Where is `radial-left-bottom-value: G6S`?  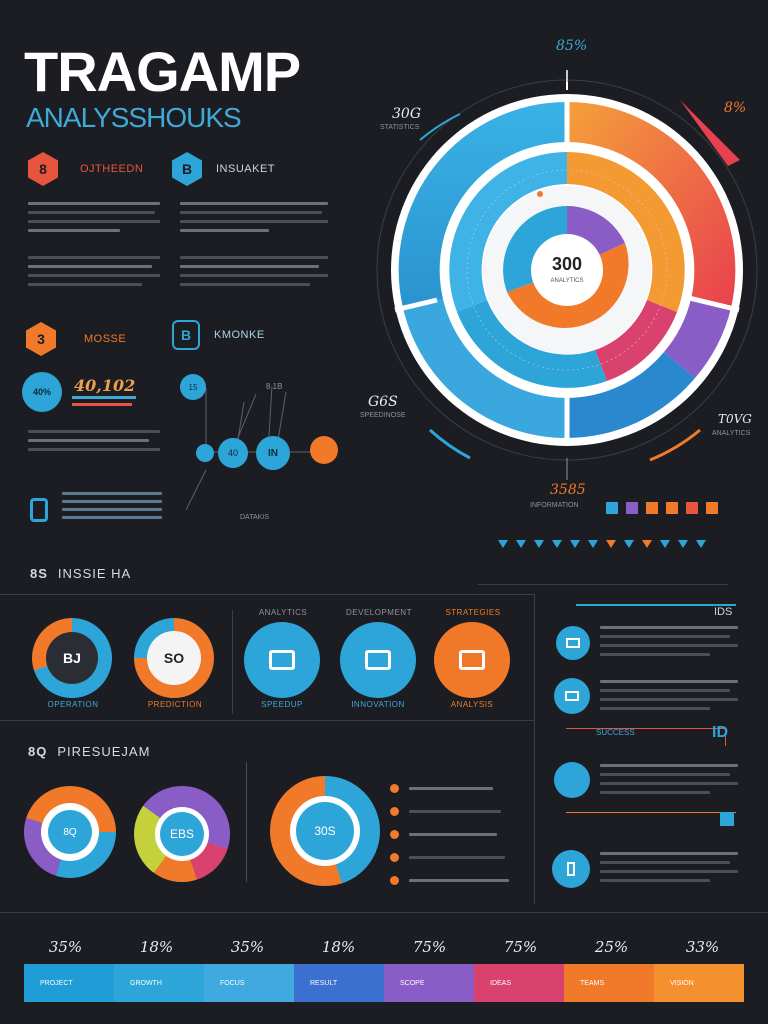
radial-left-bottom-value: G6S is located at coordinates (383, 402).